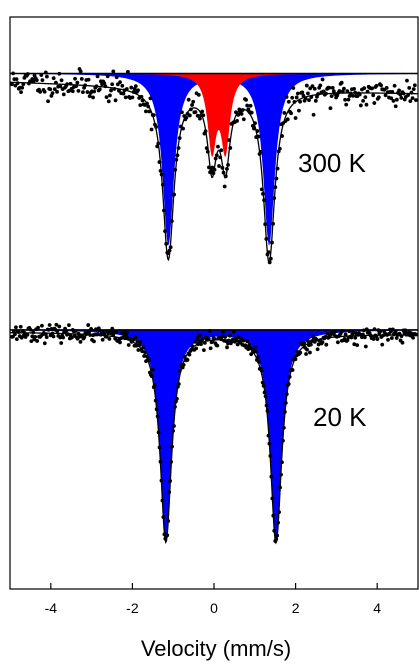  What do you see at coordinates (216, 648) in the screenshot?
I see `x-axis-title: Velocity (mm/s)` at bounding box center [216, 648].